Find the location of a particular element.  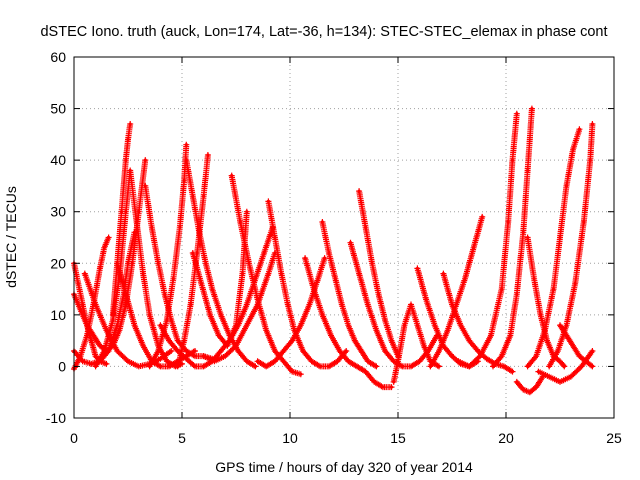

x-axis-label: GPS time / hours of day 320 of year 2014 is located at coordinates (344, 467).